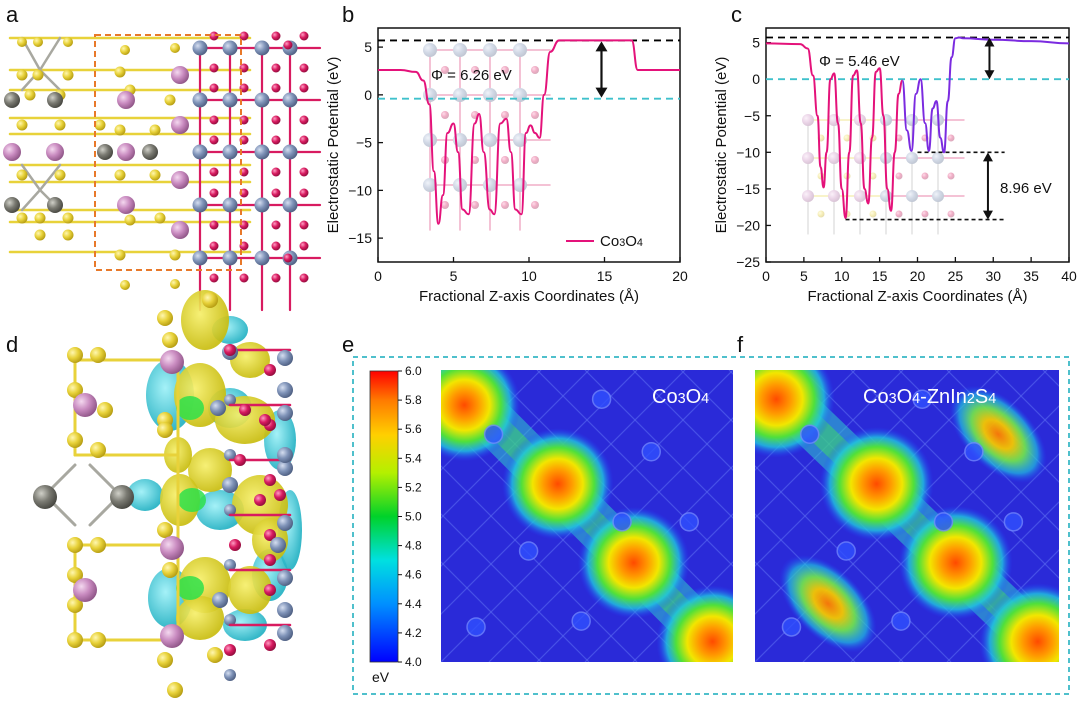 The image size is (1080, 702). Describe the element at coordinates (859, 61) in the screenshot. I see `work-function-label: Φ = 5.46 eV` at that location.